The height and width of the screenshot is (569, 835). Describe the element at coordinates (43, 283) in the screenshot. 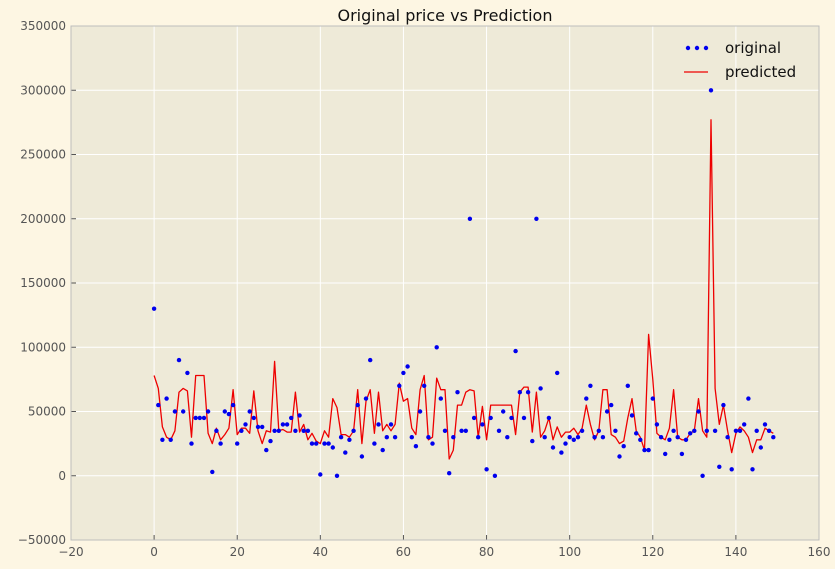

I see `y-tick-label: 150000` at that location.